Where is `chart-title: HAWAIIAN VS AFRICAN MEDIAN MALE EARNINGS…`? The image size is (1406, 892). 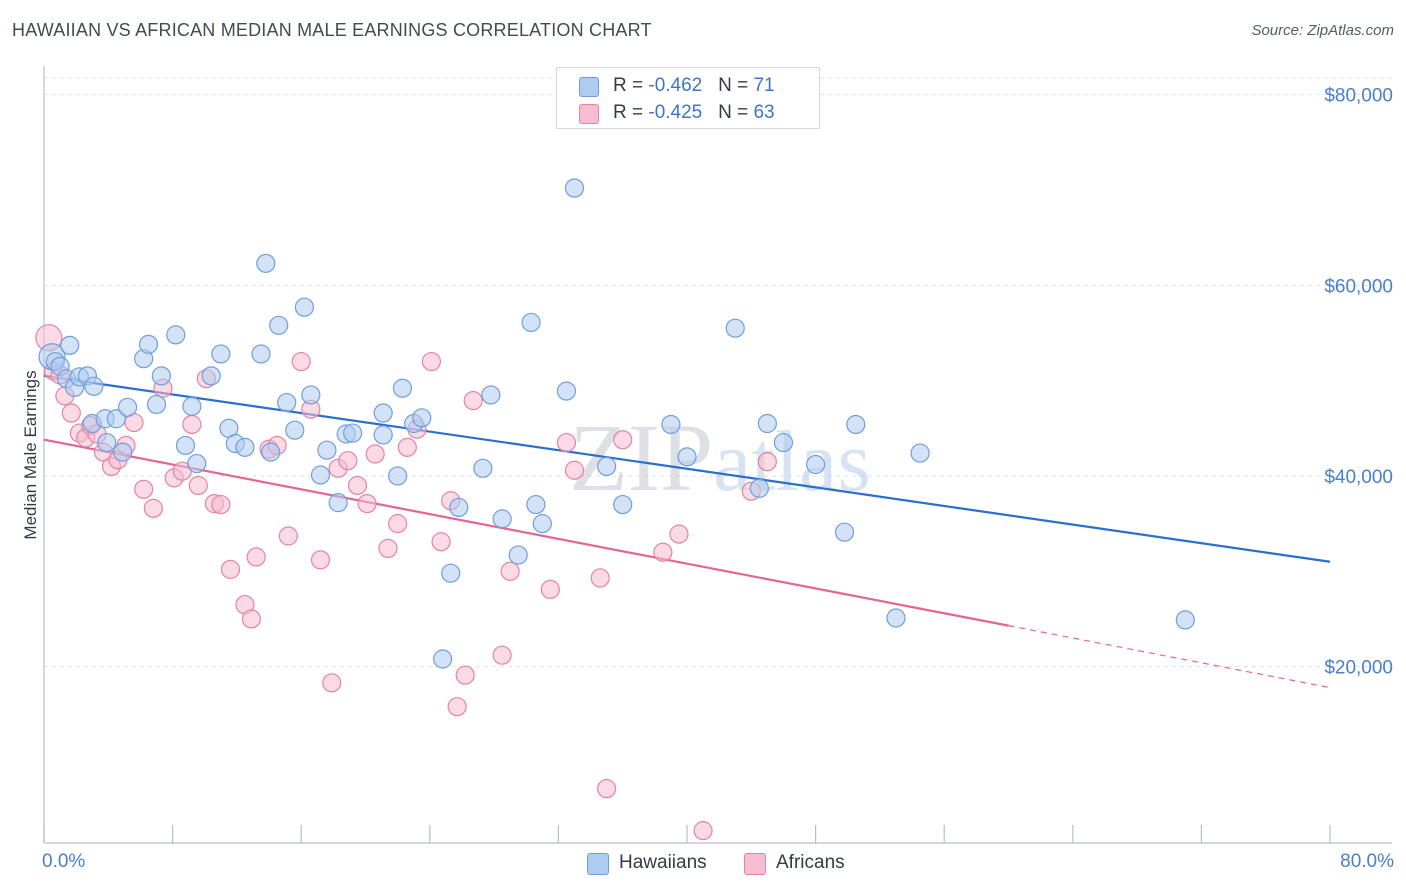
chart-title: HAWAIIAN VS AFRICAN MEDIAN MALE EARNINGS… is located at coordinates (332, 30).